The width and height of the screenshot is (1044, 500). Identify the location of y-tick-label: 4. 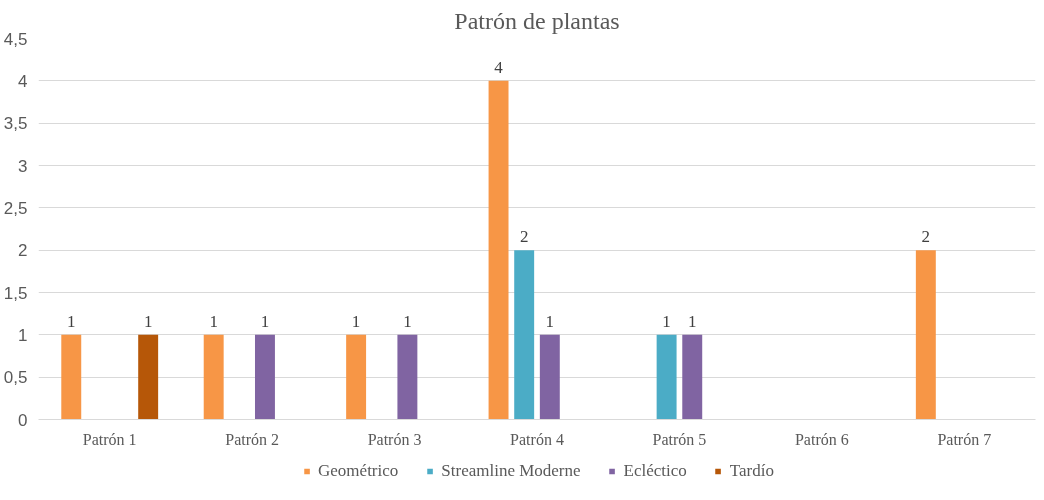
(23, 81).